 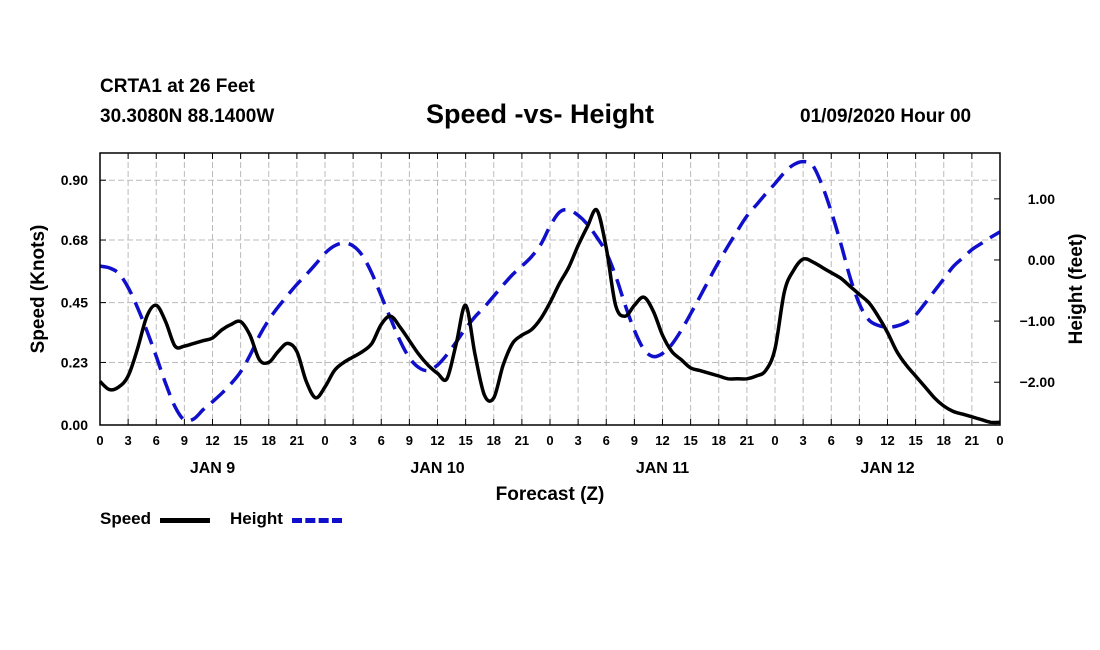 I want to click on y-right-tick-label: −2.00, so click(x=1038, y=382).